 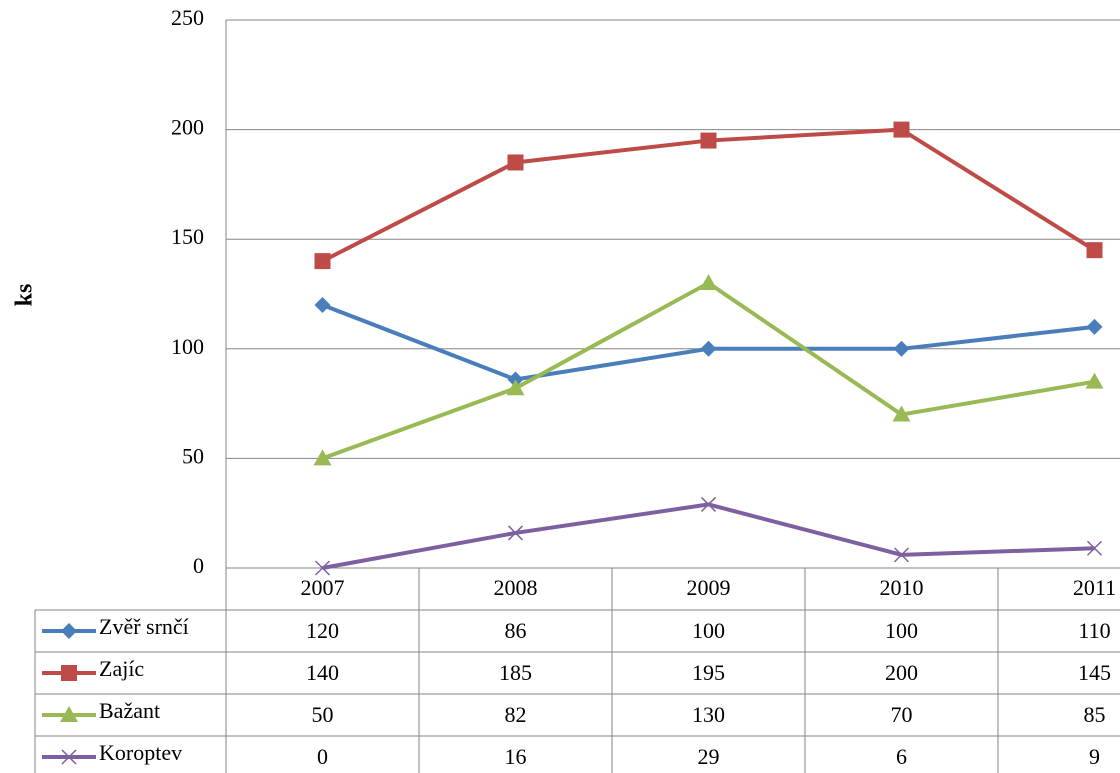 I want to click on legend-label: Bažant, so click(x=129, y=710).